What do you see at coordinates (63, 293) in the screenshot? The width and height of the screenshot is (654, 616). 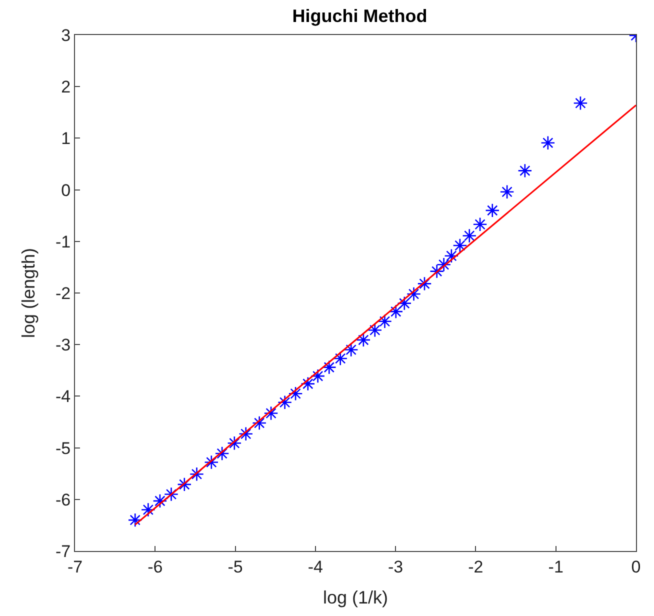 I see `y-tick-label: -2` at bounding box center [63, 293].